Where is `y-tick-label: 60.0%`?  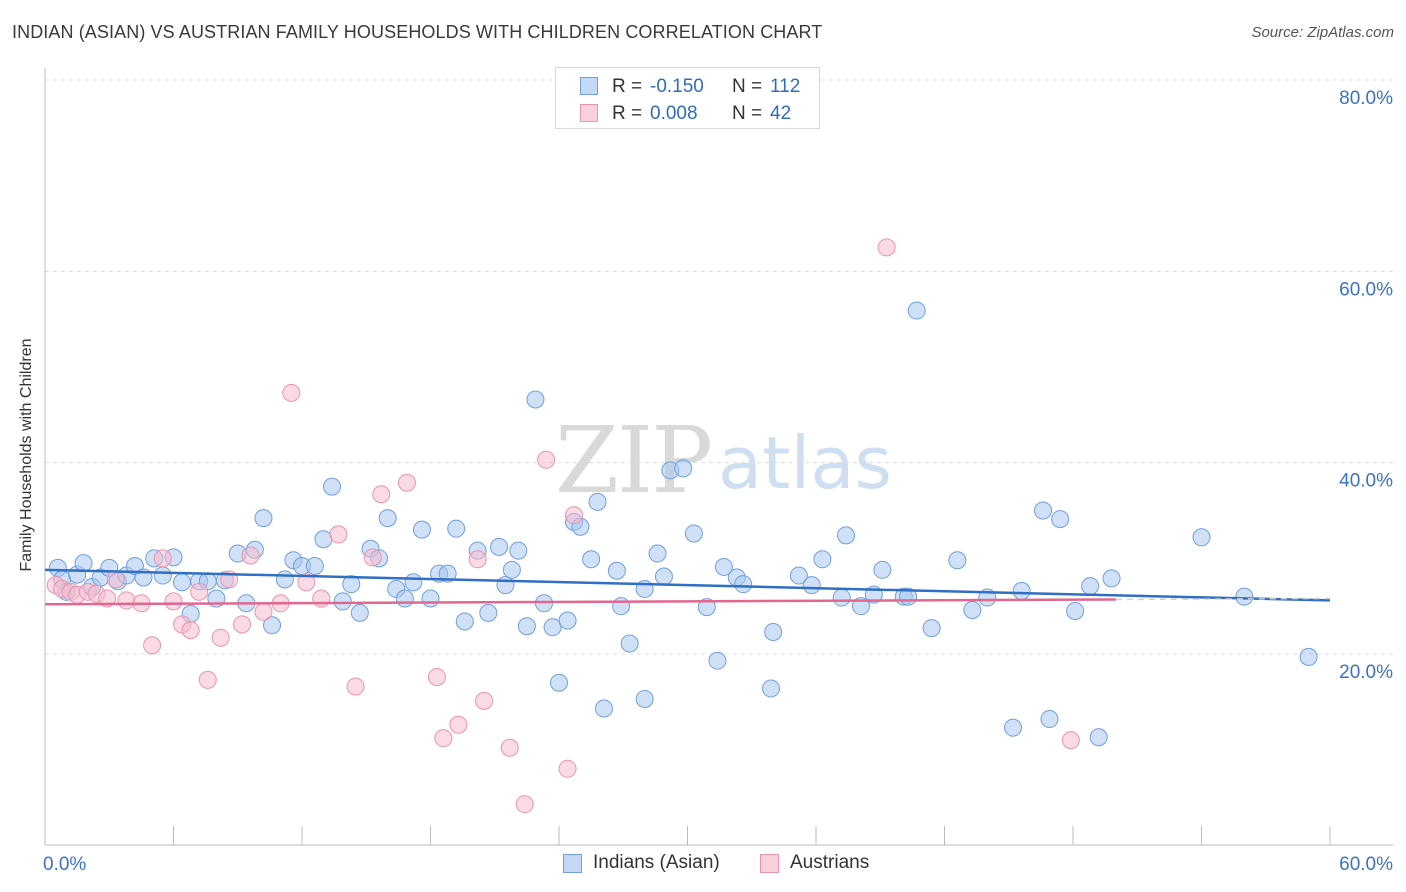
y-tick-label: 60.0% is located at coordinates (1366, 289).